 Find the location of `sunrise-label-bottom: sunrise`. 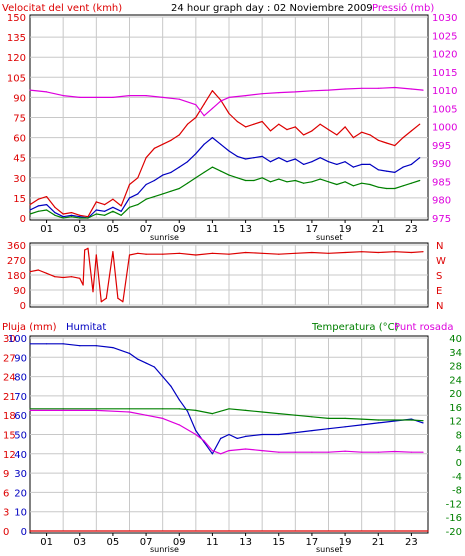

sunrise-label-bottom: sunrise is located at coordinates (164, 549).